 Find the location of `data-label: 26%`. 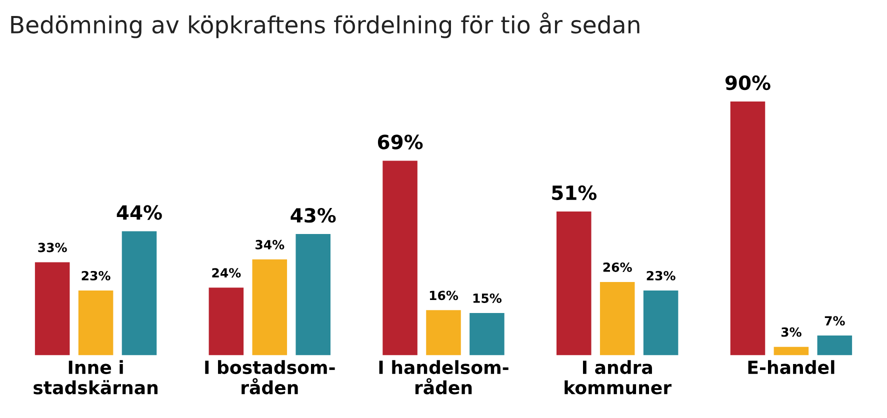

data-label: 26% is located at coordinates (617, 267).